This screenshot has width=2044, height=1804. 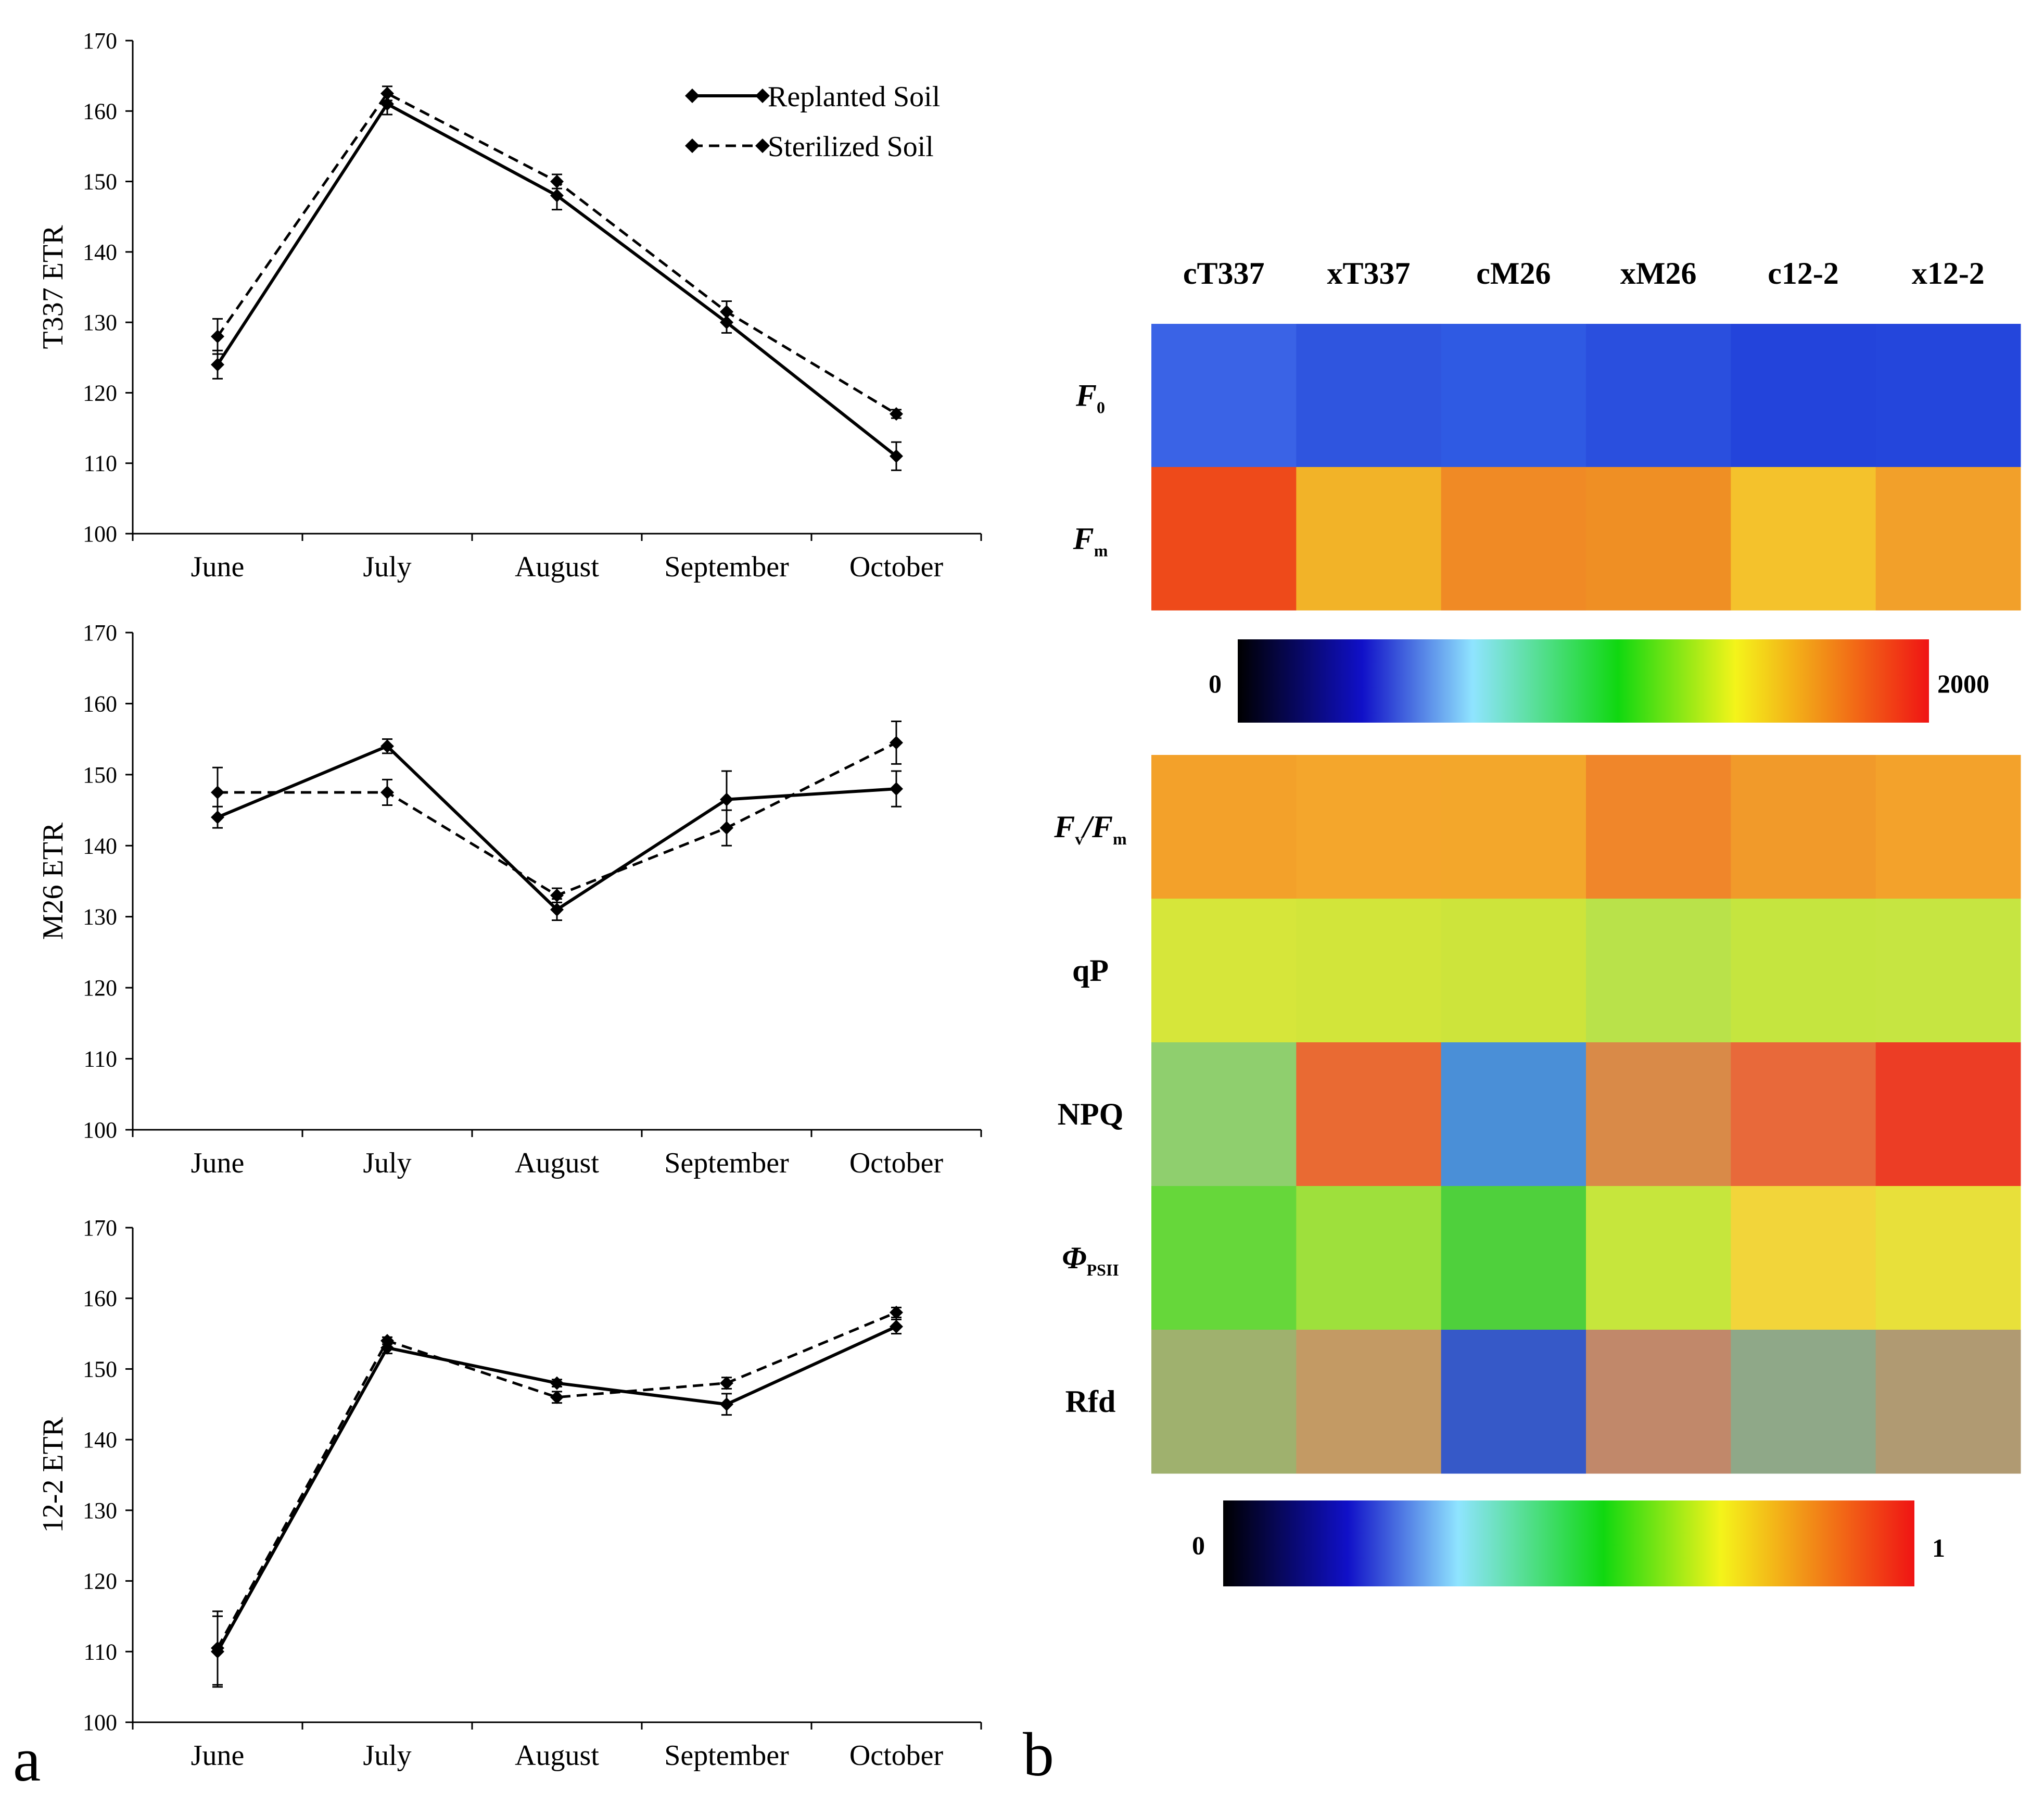 I want to click on legend-sterilized-marker-left, so click(x=692, y=145).